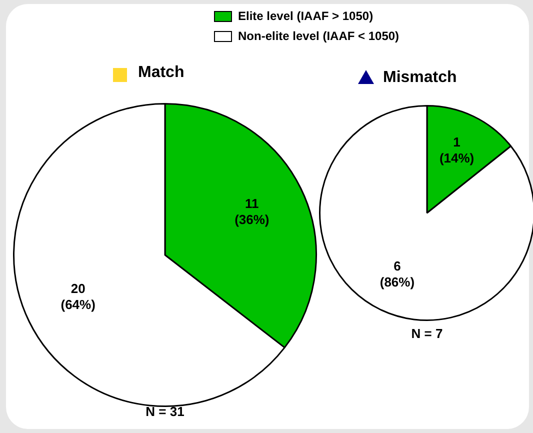  Describe the element at coordinates (456, 150) in the screenshot. I see `data-label: 1 (14%)` at that location.